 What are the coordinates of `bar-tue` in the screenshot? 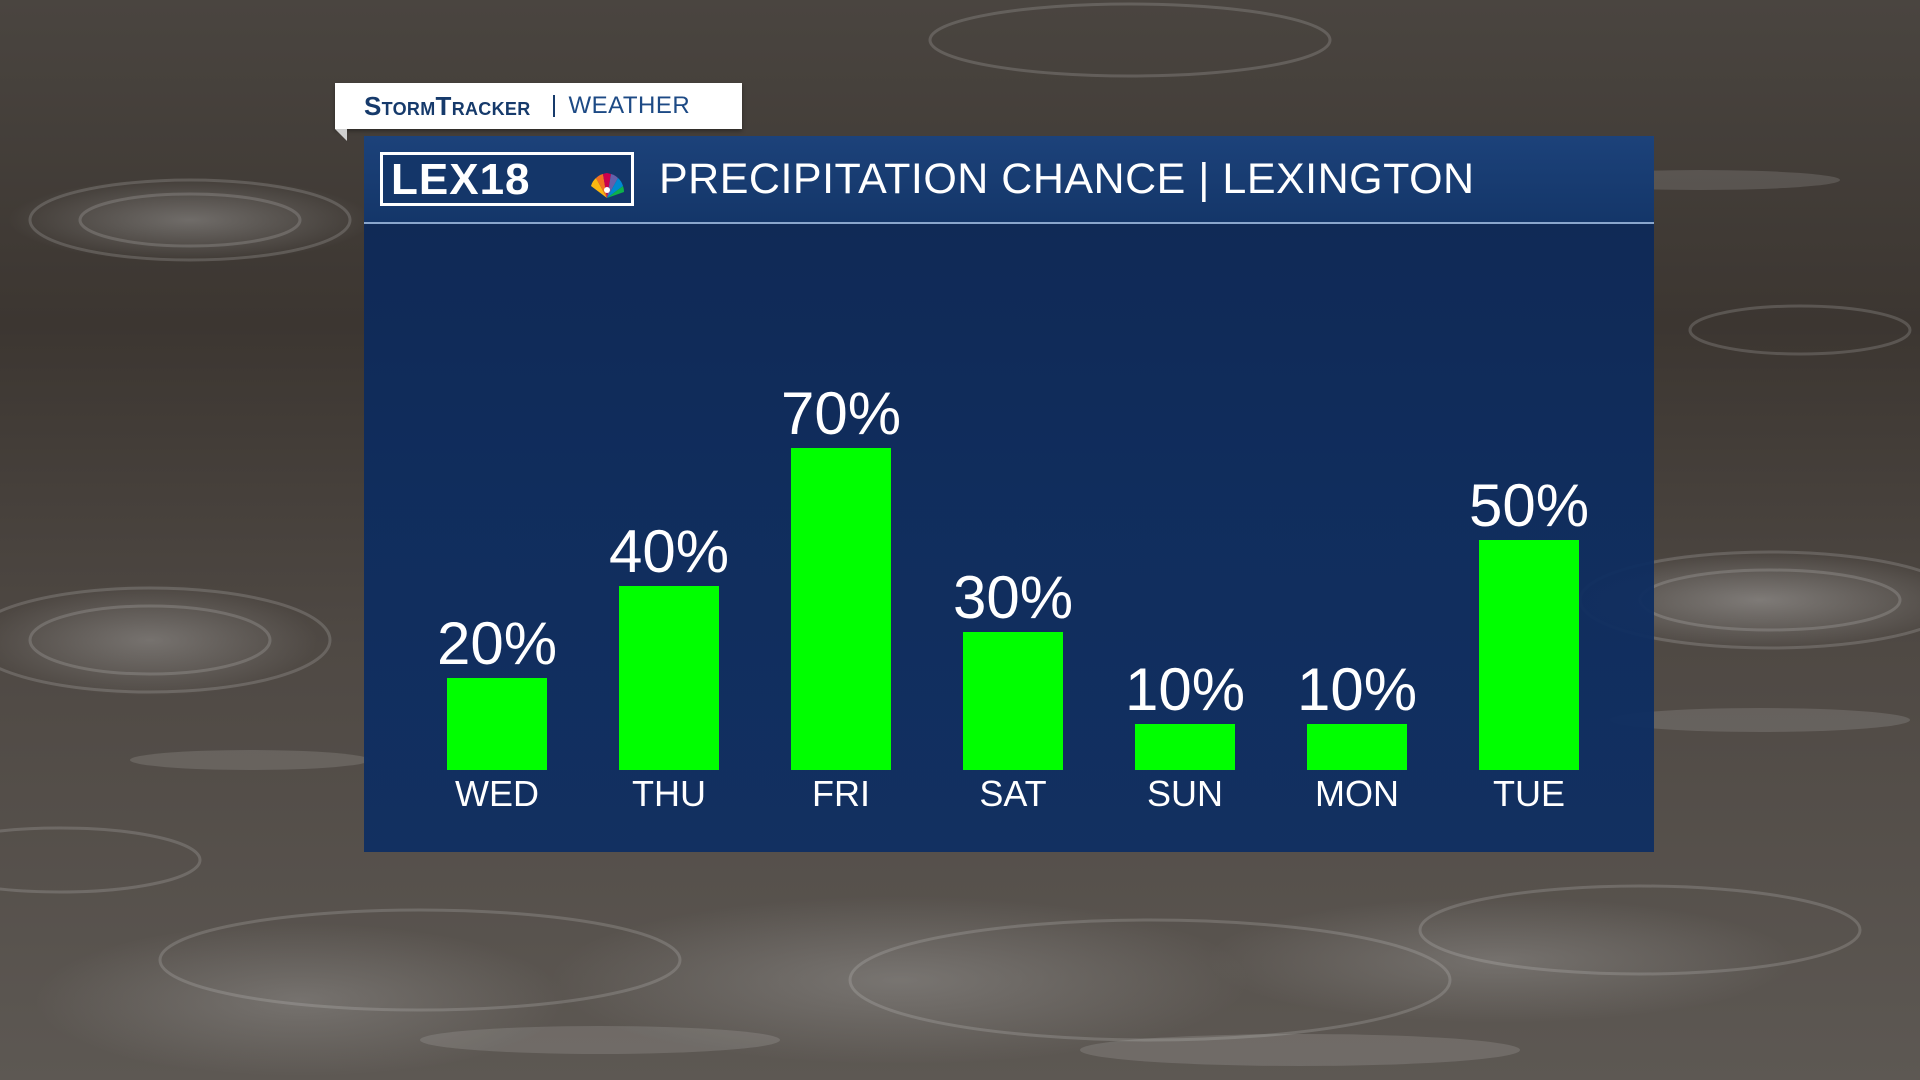 It's located at (1529, 655).